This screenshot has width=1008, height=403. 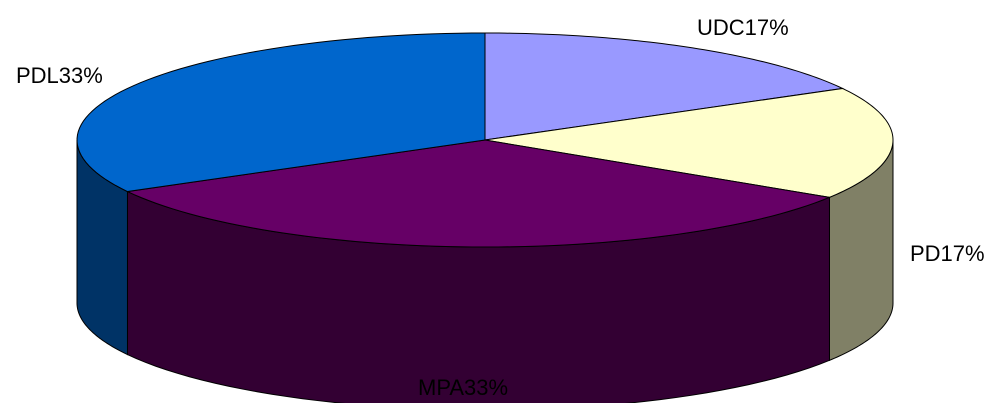 I want to click on slice-label-pdl: PDL33%, so click(x=59, y=75).